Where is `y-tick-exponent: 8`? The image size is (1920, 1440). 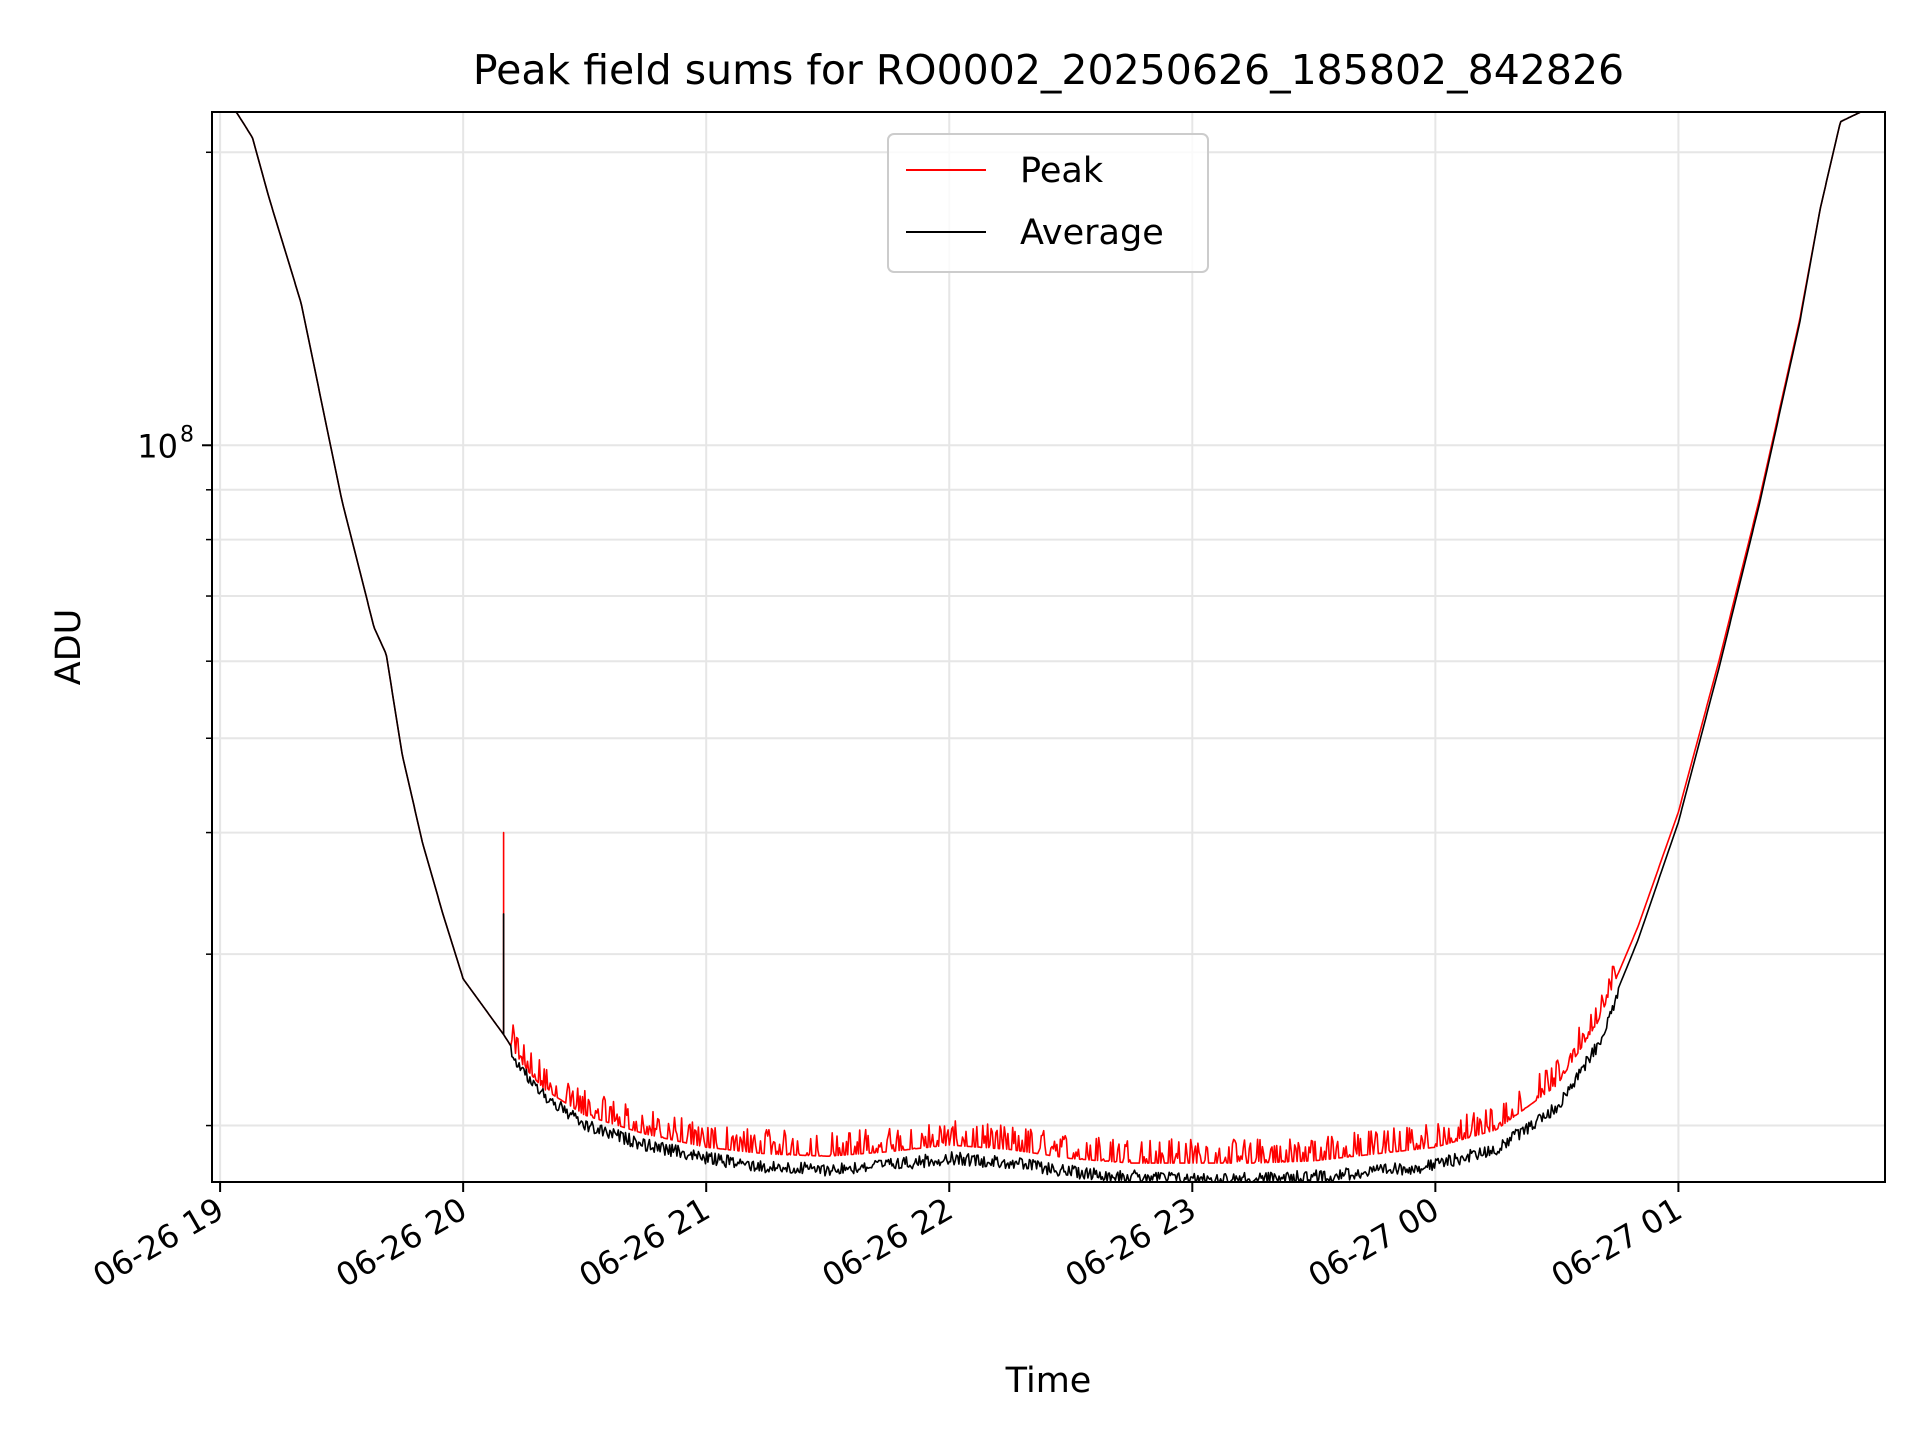
y-tick-exponent: 8 is located at coordinates (187, 434).